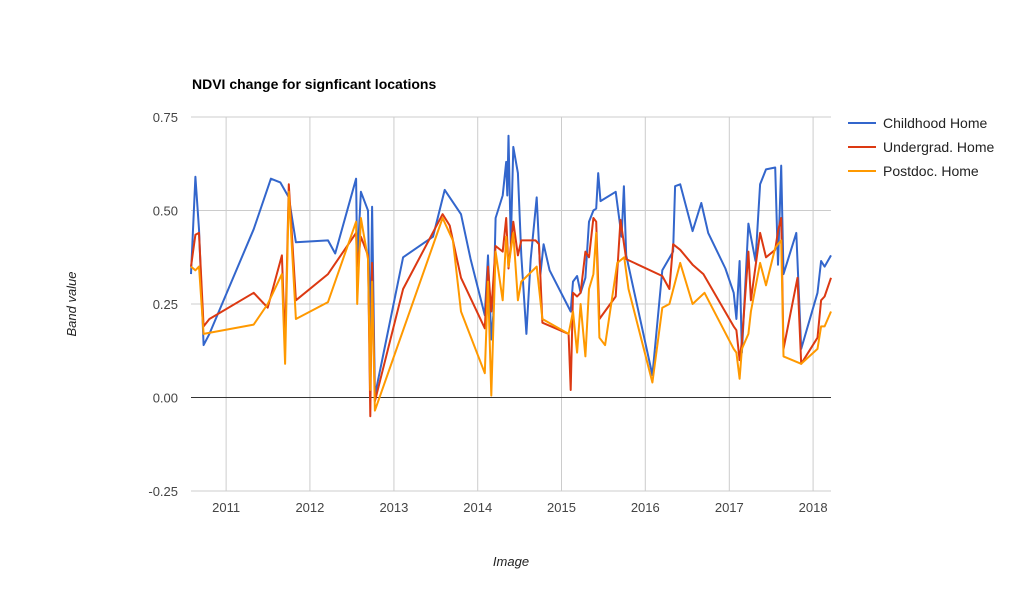 The width and height of the screenshot is (1022, 608). Describe the element at coordinates (165, 117) in the screenshot. I see `y-tick-label: 0.75` at that location.